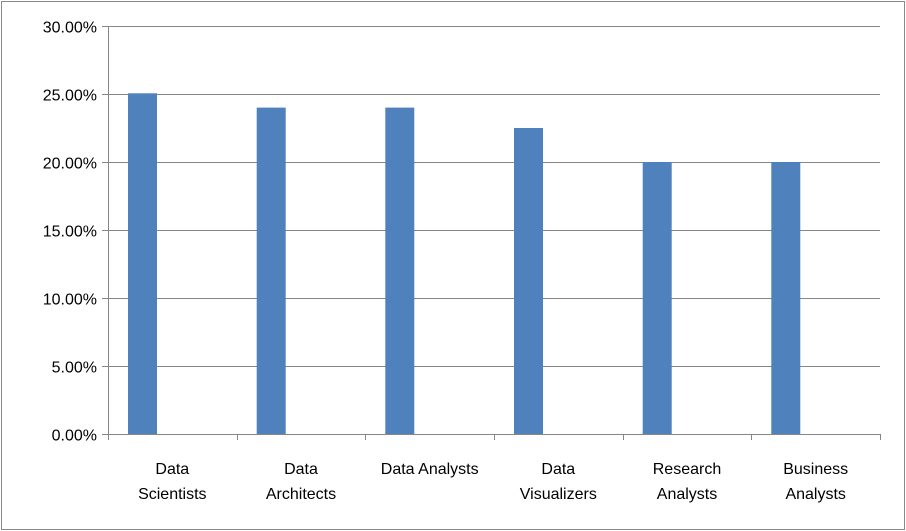 This screenshot has height=531, width=906. Describe the element at coordinates (172, 494) in the screenshot. I see `x-tick-label: Scientists` at that location.